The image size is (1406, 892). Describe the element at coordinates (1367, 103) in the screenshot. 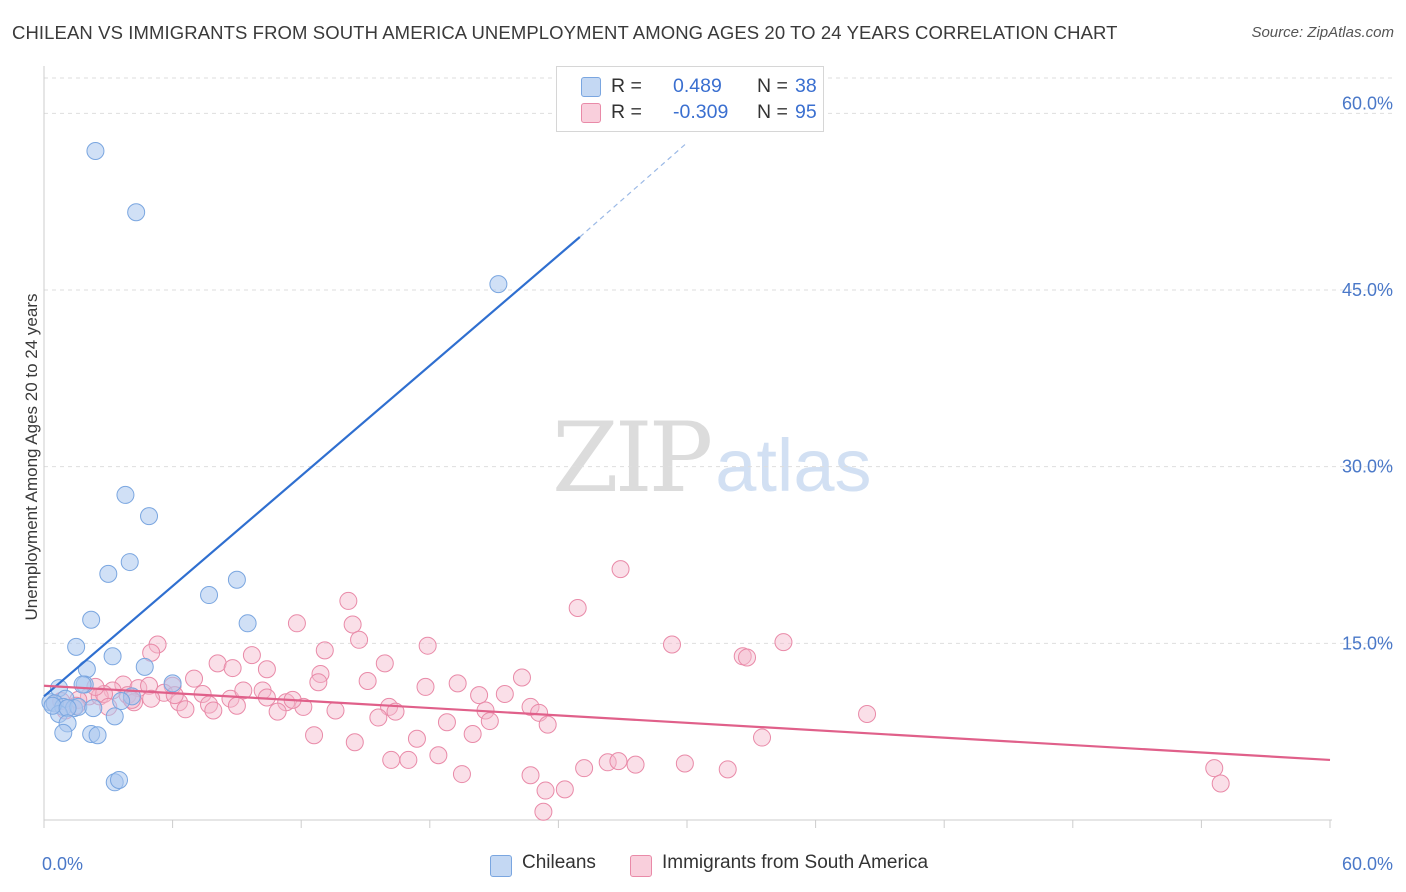

I see `y-tick-label: 60.0%` at that location.